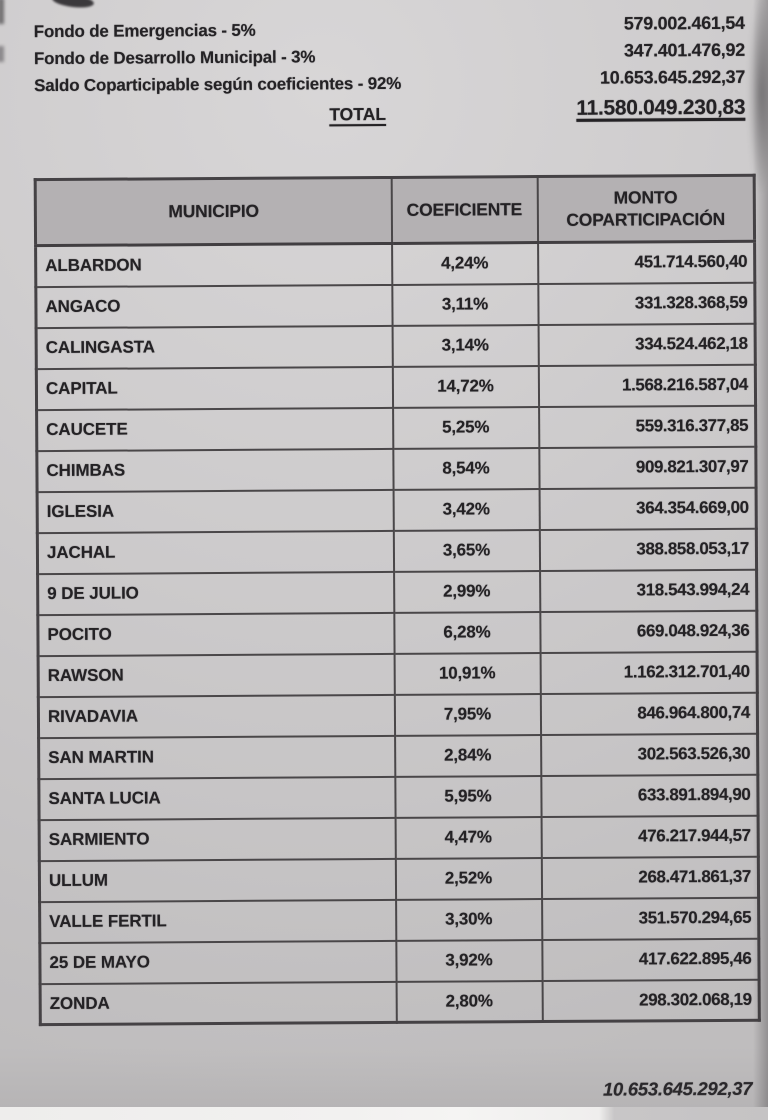  I want to click on coefficient-cell: 3,42%, so click(466, 509).